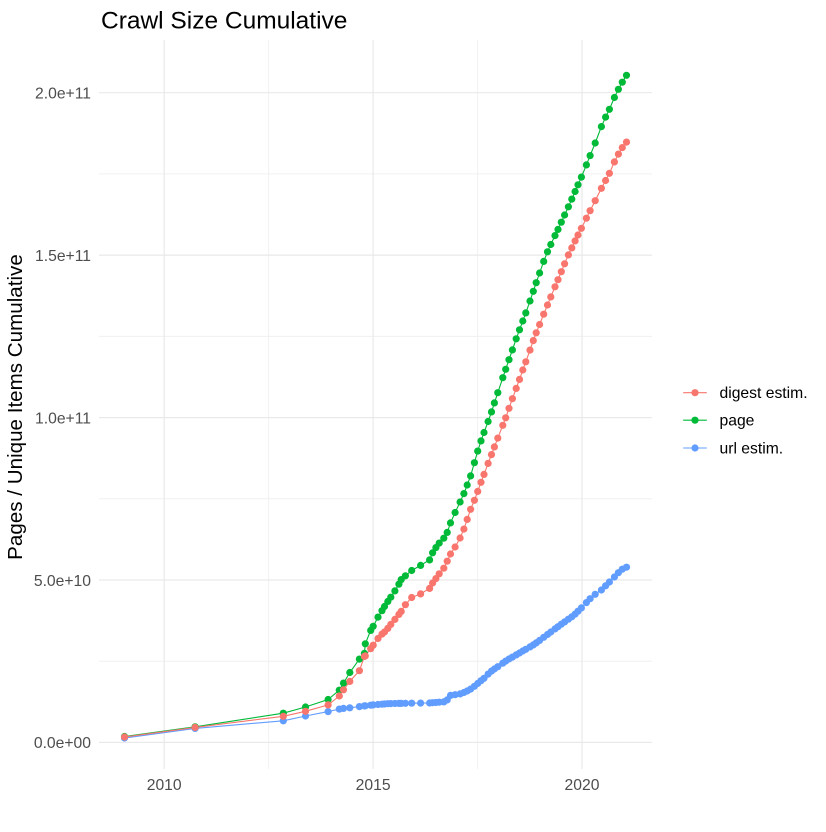 This screenshot has height=832, width=826. What do you see at coordinates (373, 785) in the screenshot?
I see `svg-text: 2015` at bounding box center [373, 785].